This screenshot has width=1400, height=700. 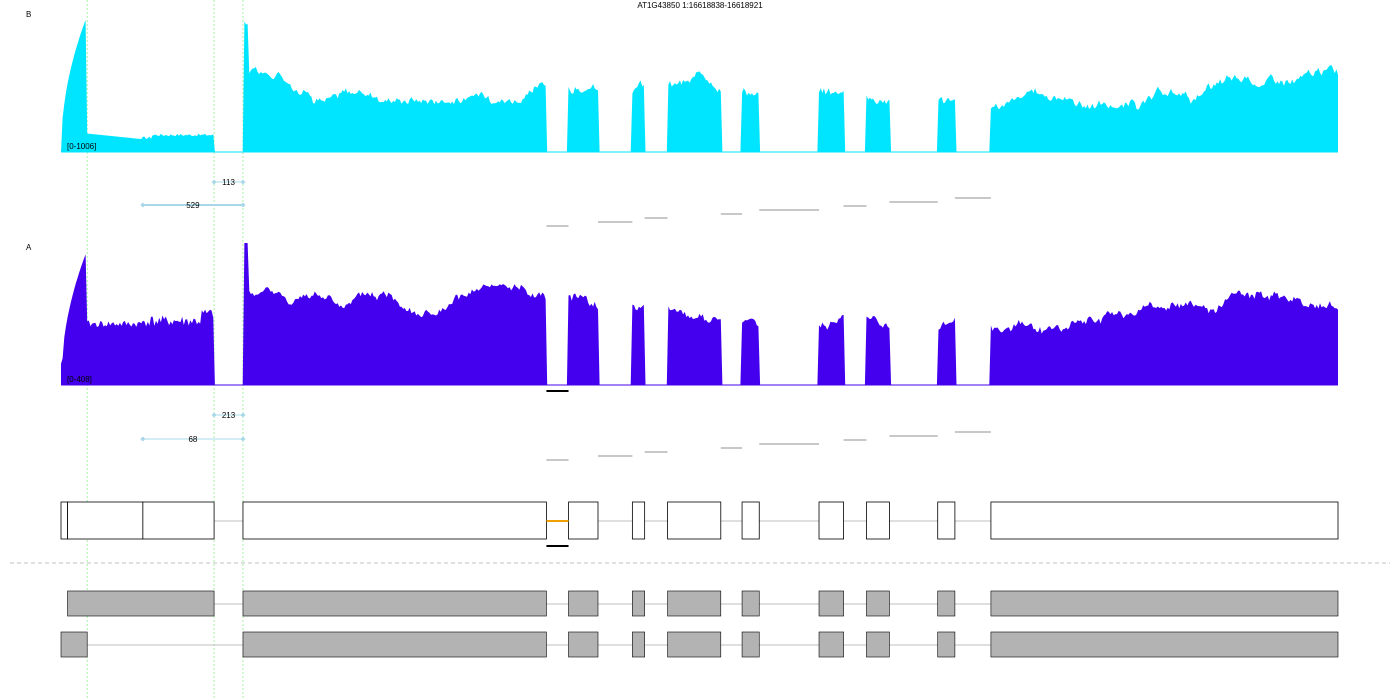 What do you see at coordinates (699, 624) in the screenshot?
I see `transcript-models` at bounding box center [699, 624].